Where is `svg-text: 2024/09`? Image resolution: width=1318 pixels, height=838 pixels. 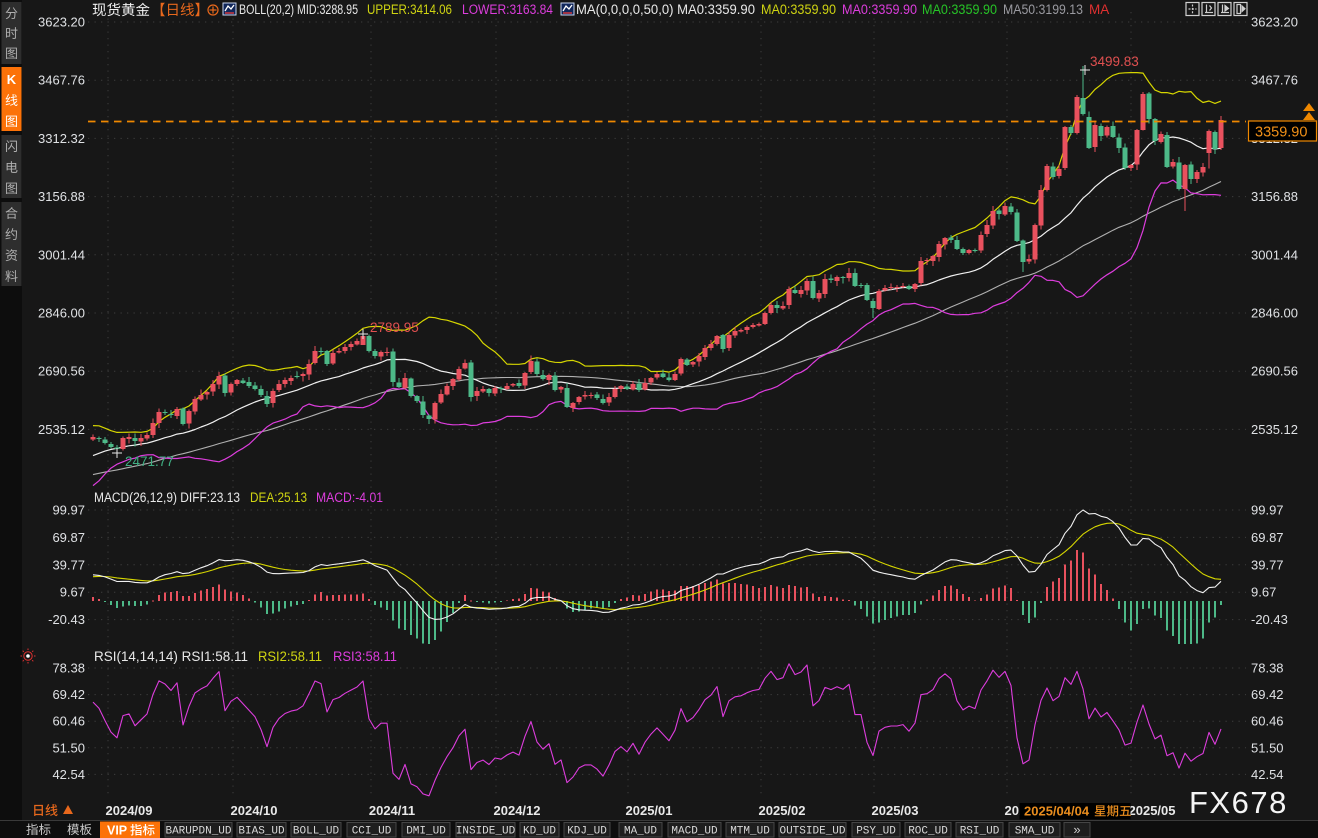 svg-text: 2024/09 is located at coordinates (129, 810).